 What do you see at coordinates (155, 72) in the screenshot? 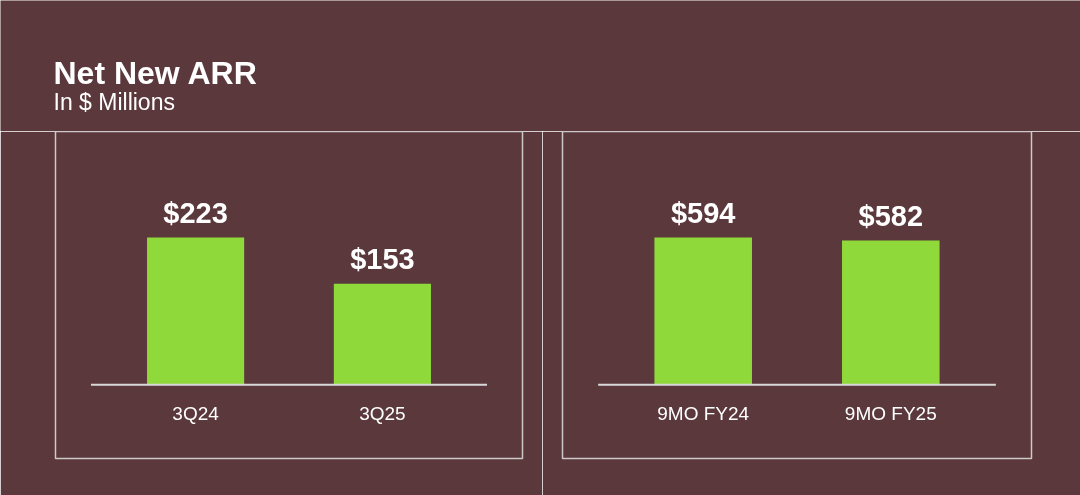
I see `chart-title: Net New ARR` at bounding box center [155, 72].